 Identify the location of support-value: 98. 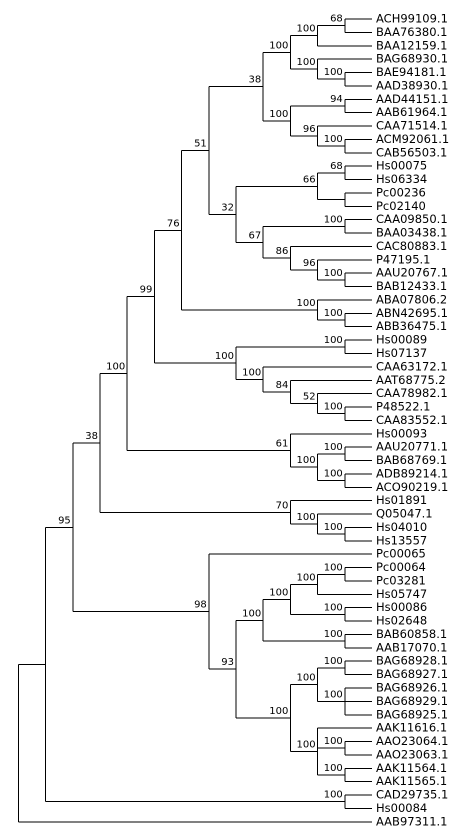
(200, 605).